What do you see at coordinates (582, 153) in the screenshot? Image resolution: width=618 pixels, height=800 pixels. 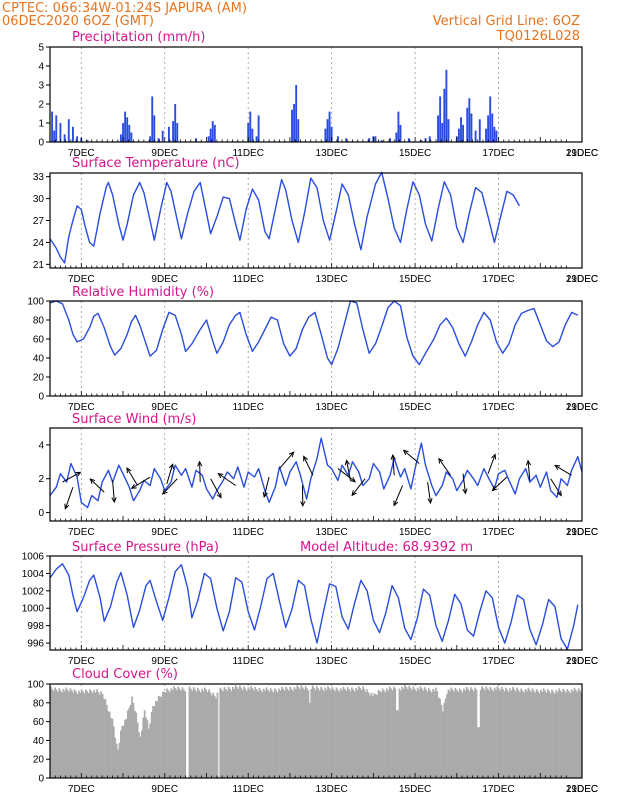 I see `x-tick-label: 21DEC` at bounding box center [582, 153].